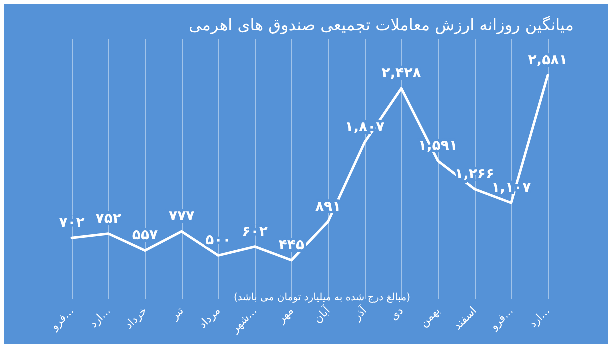  Describe the element at coordinates (285, 315) in the screenshot. I see `x-tick-label: مهر` at that location.